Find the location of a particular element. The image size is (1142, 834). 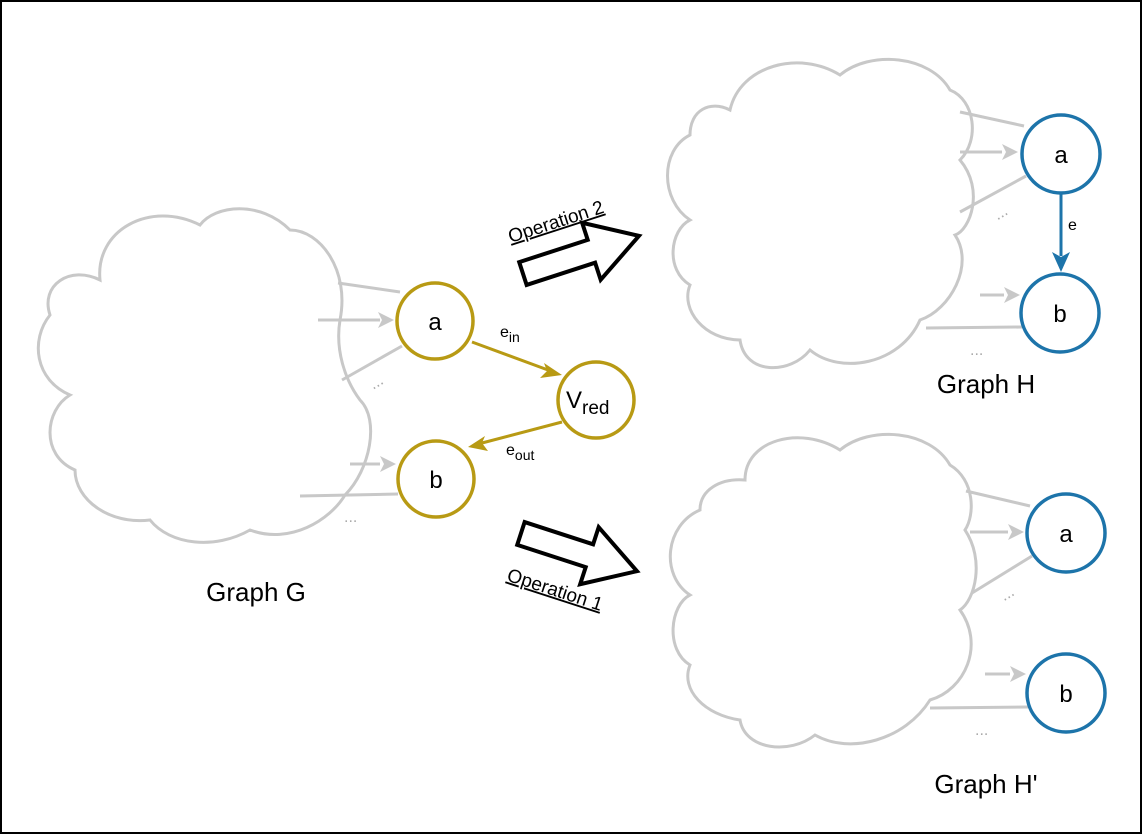

operation-1-arrow is located at coordinates (577, 553).